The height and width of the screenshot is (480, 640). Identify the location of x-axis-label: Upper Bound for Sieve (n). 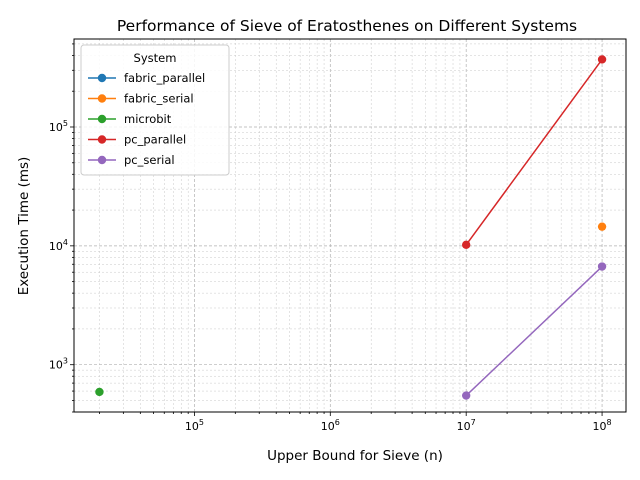
(355, 456).